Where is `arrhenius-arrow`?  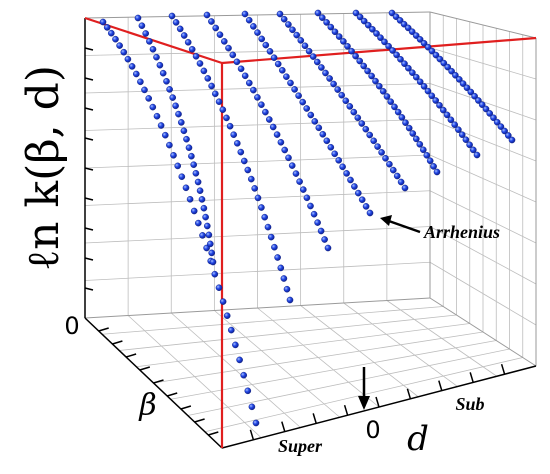 arrhenius-arrow is located at coordinates (403, 226).